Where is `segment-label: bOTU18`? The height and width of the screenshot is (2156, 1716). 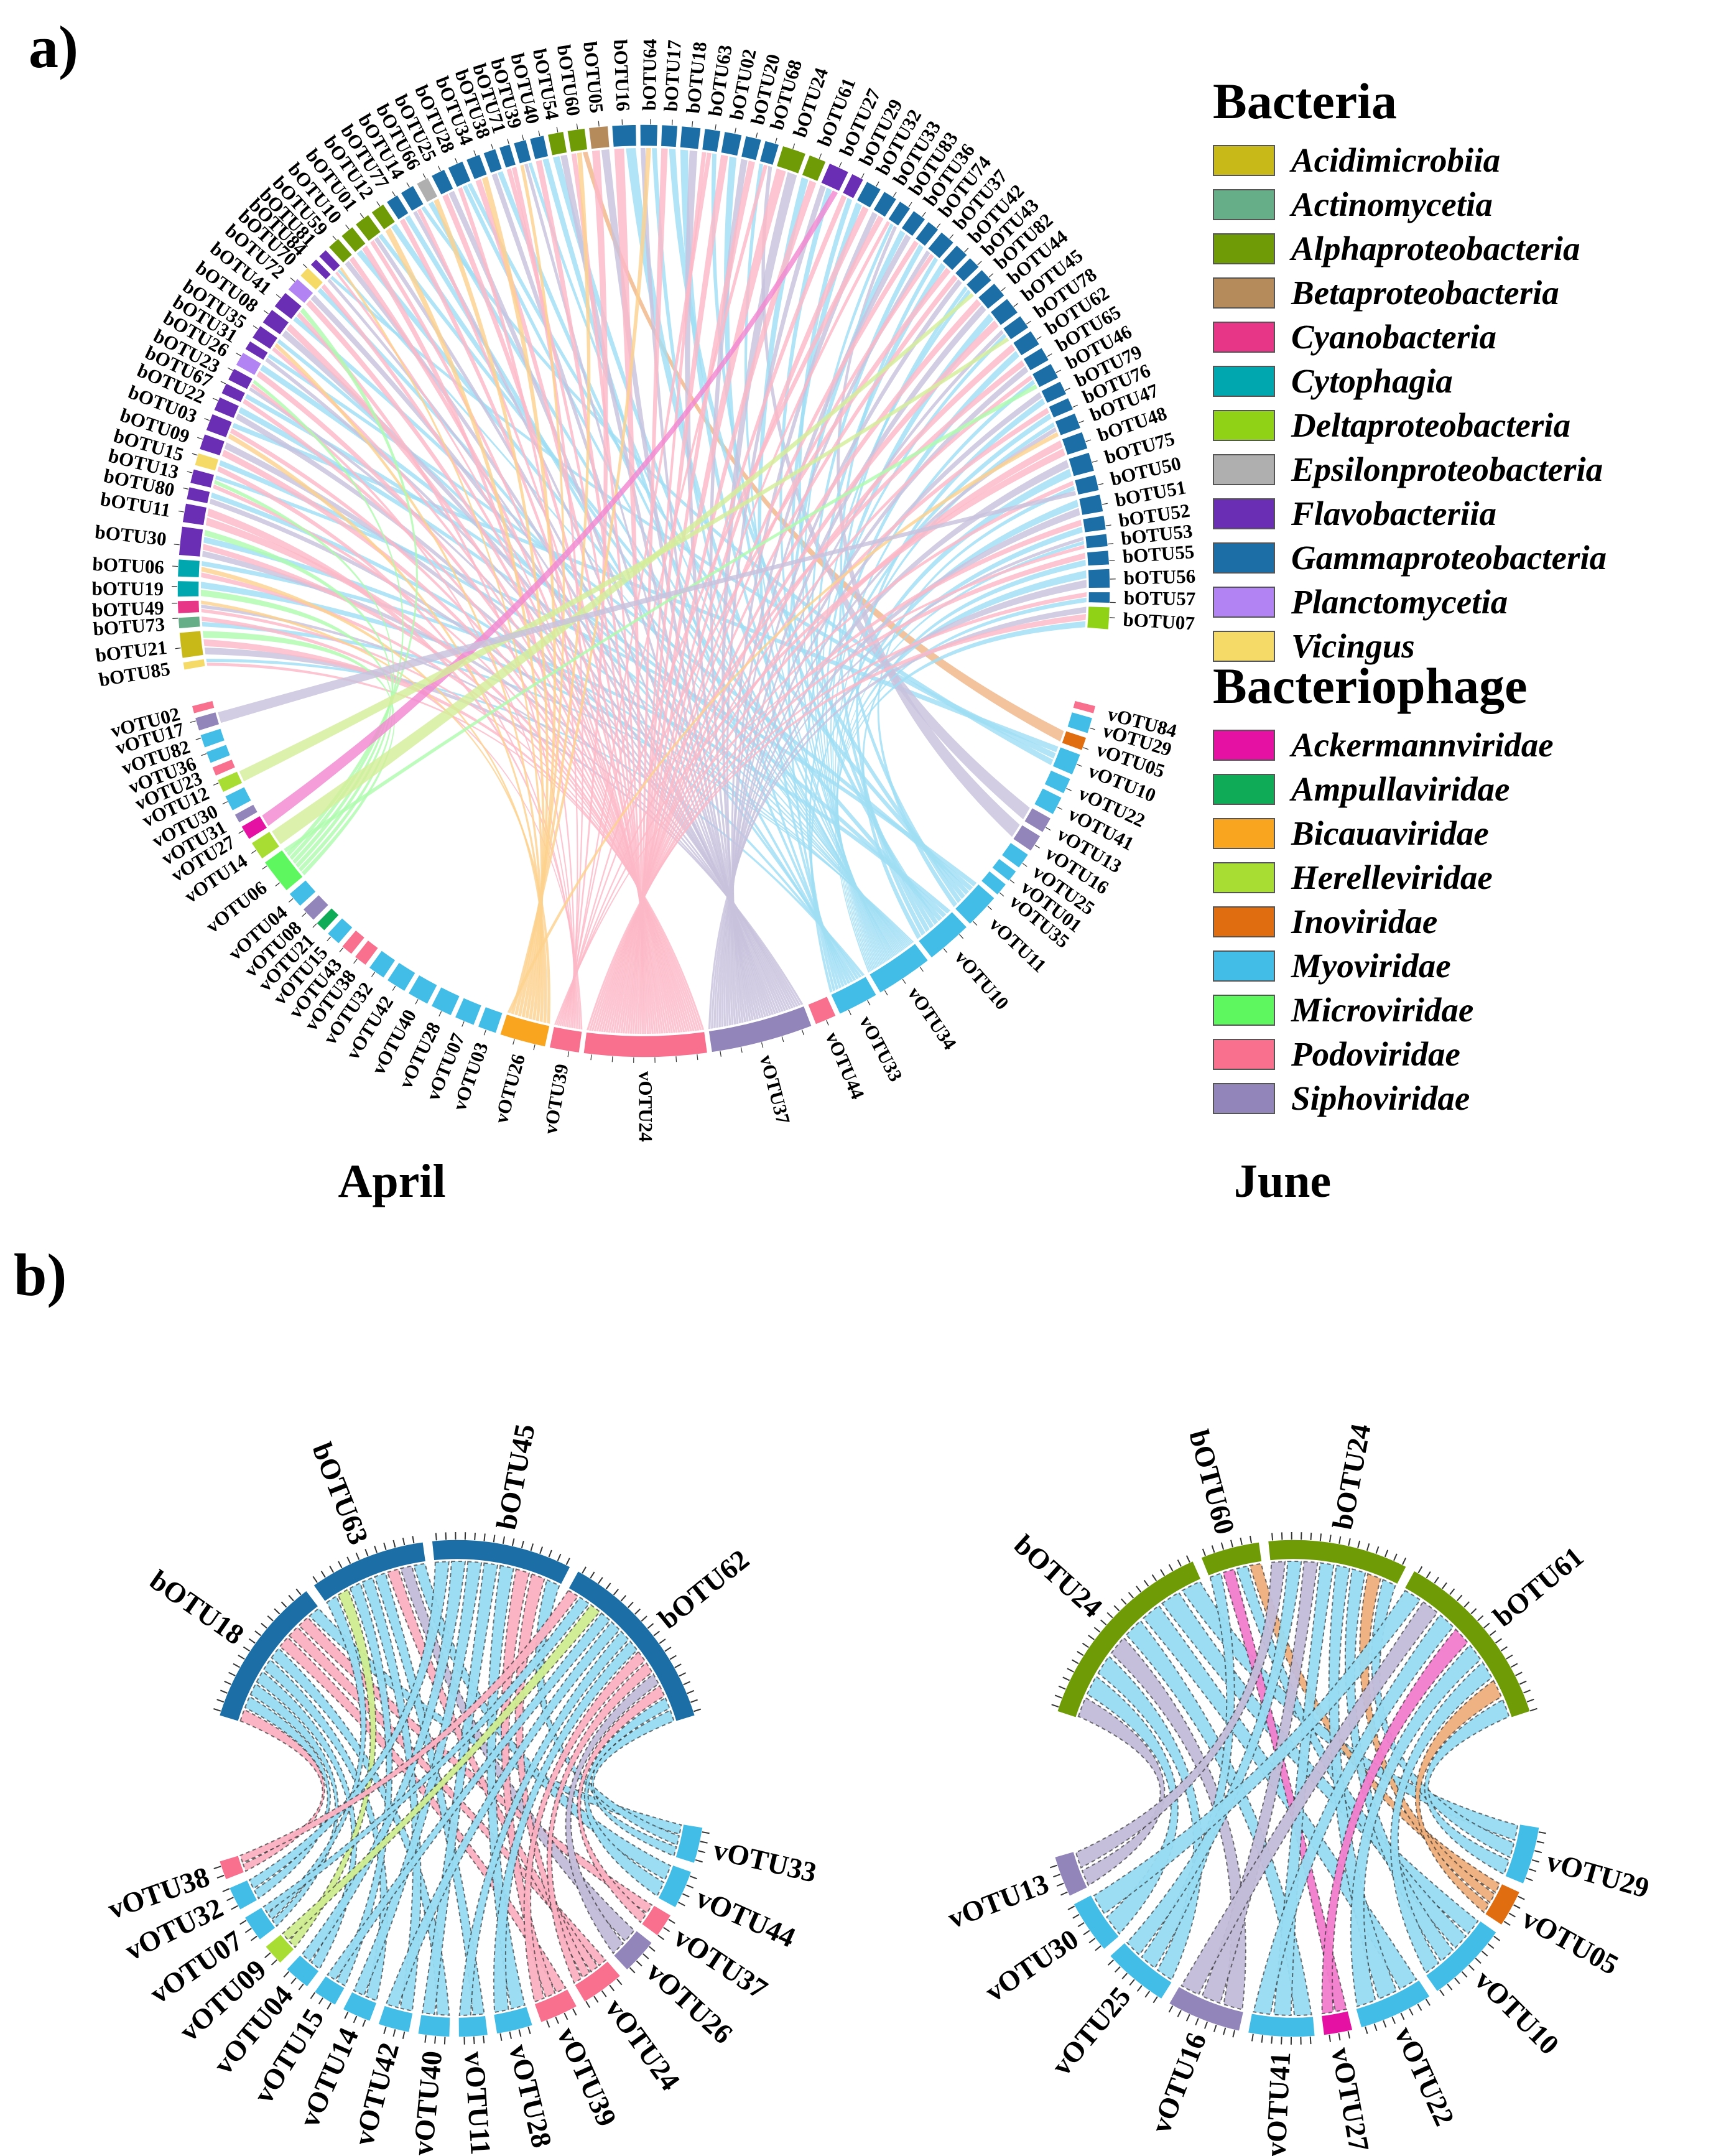
segment-label: bOTU18 is located at coordinates (197, 1608).